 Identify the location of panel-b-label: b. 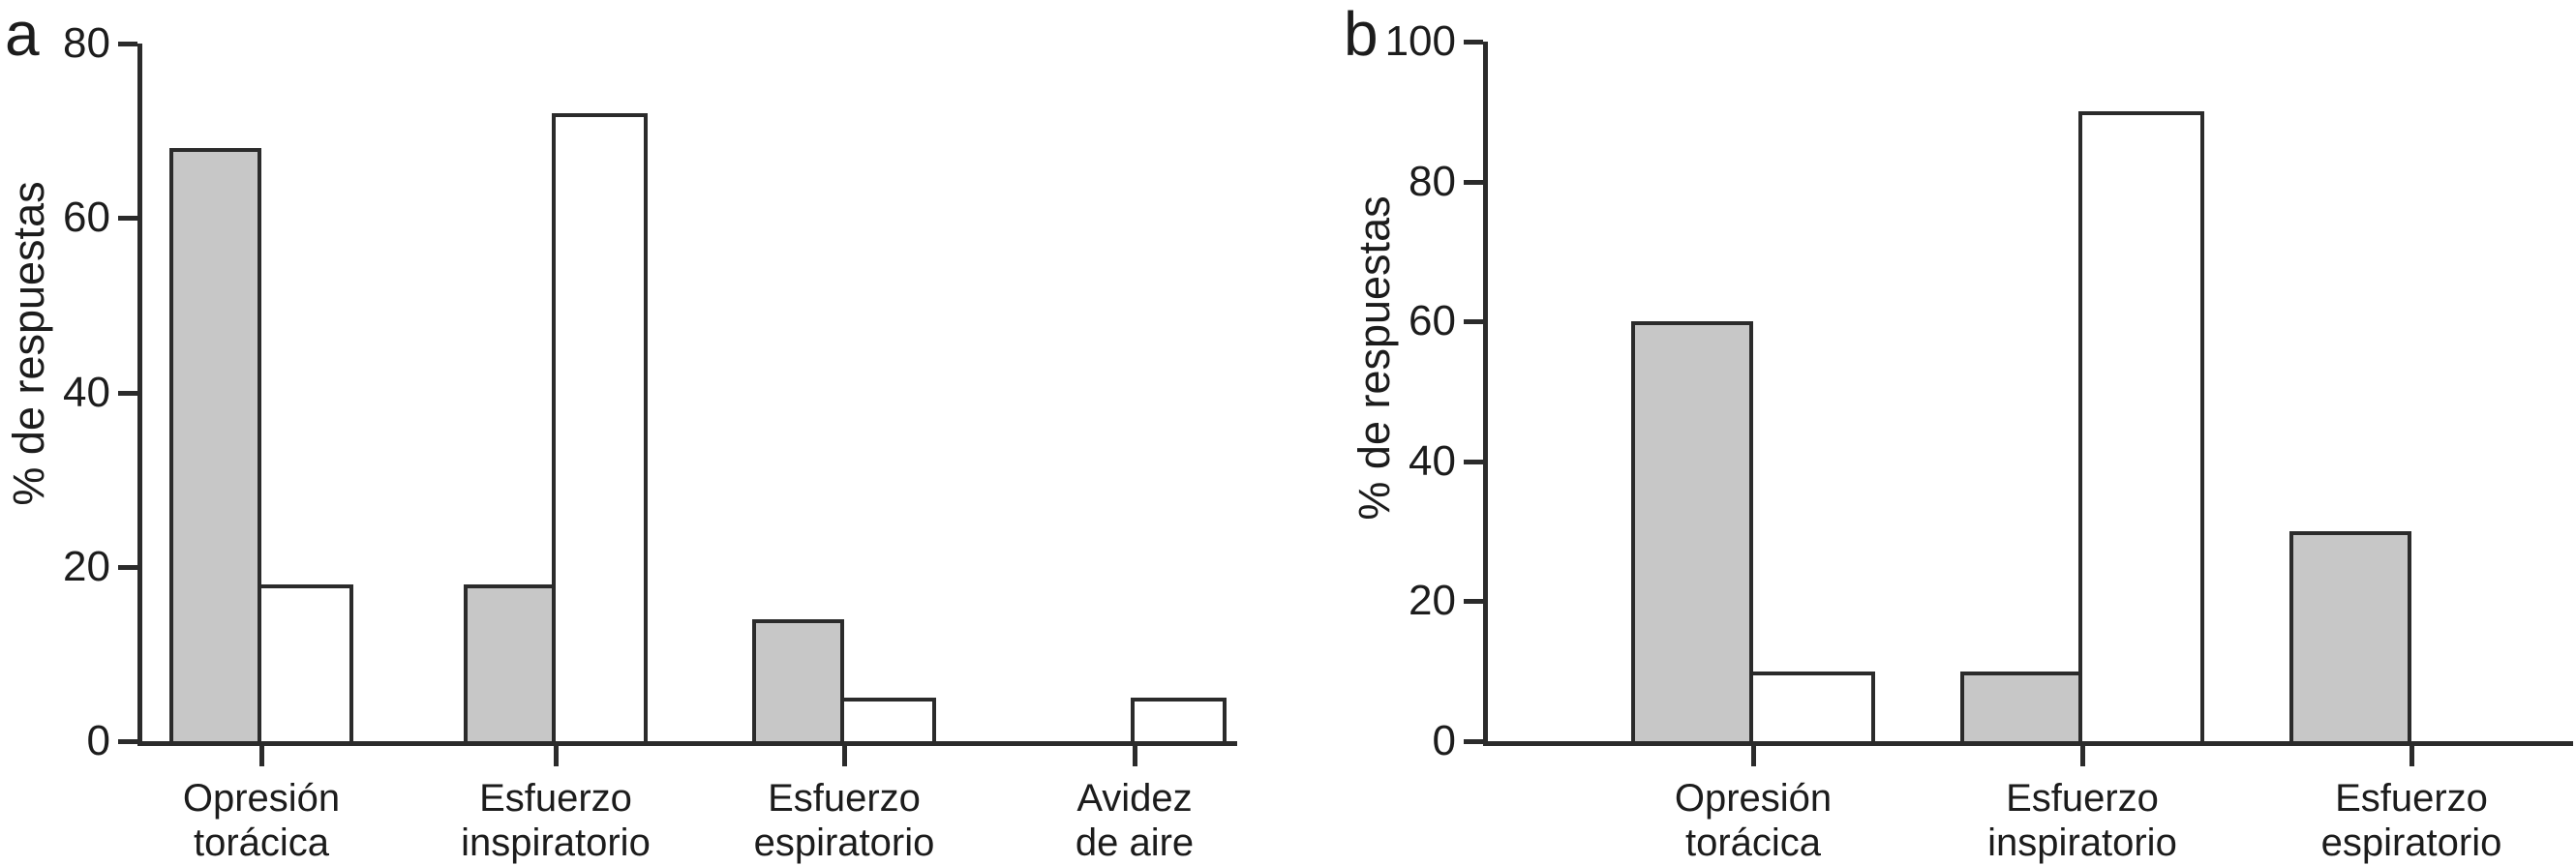
(1361, 34).